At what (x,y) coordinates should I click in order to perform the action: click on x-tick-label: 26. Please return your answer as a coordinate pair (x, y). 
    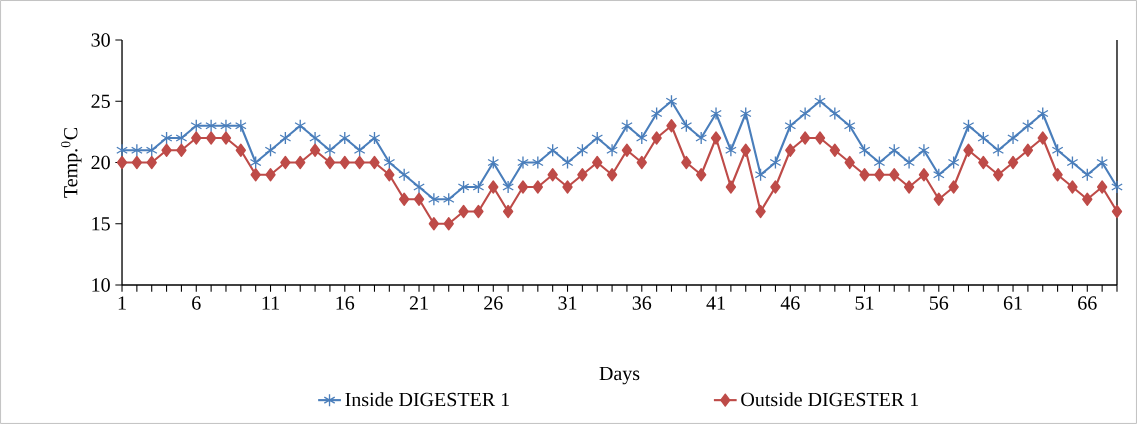
    Looking at the image, I should click on (493, 303).